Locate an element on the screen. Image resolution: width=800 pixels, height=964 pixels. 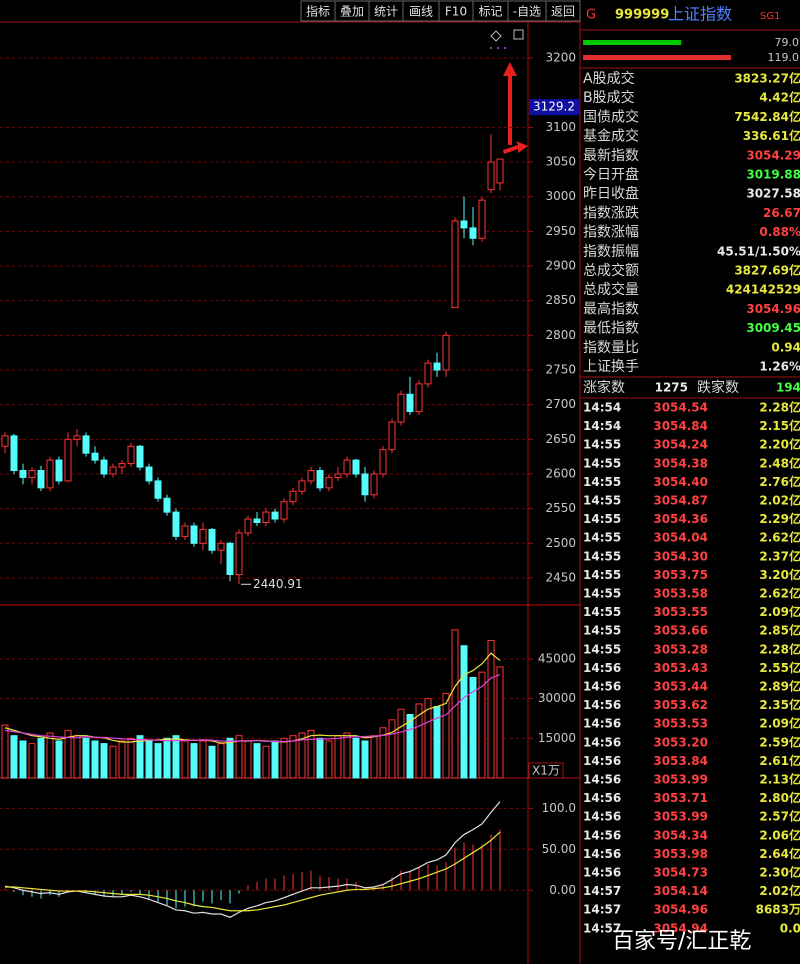
y-tick-label: 2550 is located at coordinates (560, 508).